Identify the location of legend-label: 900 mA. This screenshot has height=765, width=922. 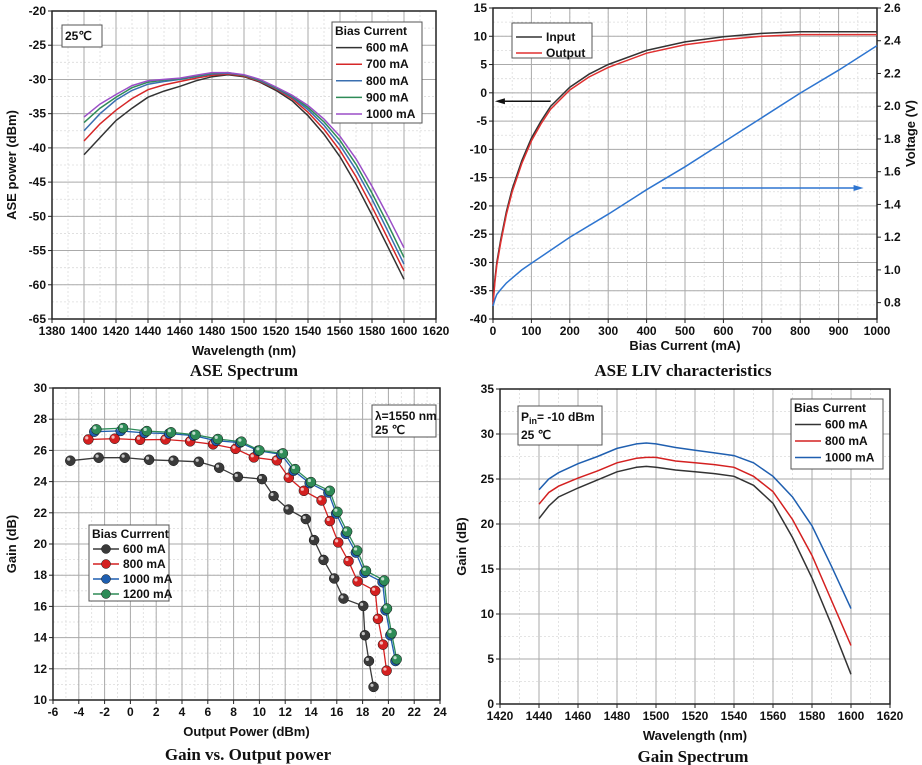
(387, 97).